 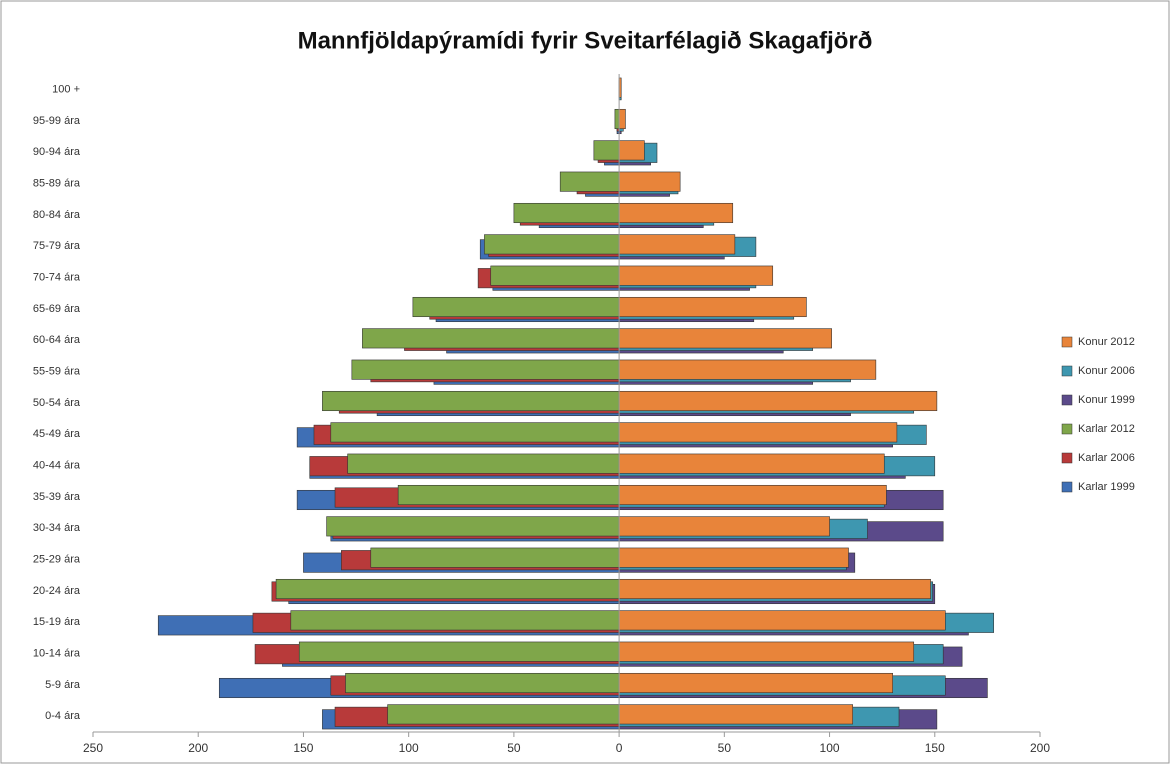 I want to click on y-tick-label: 95-99 ára, so click(x=57, y=121).